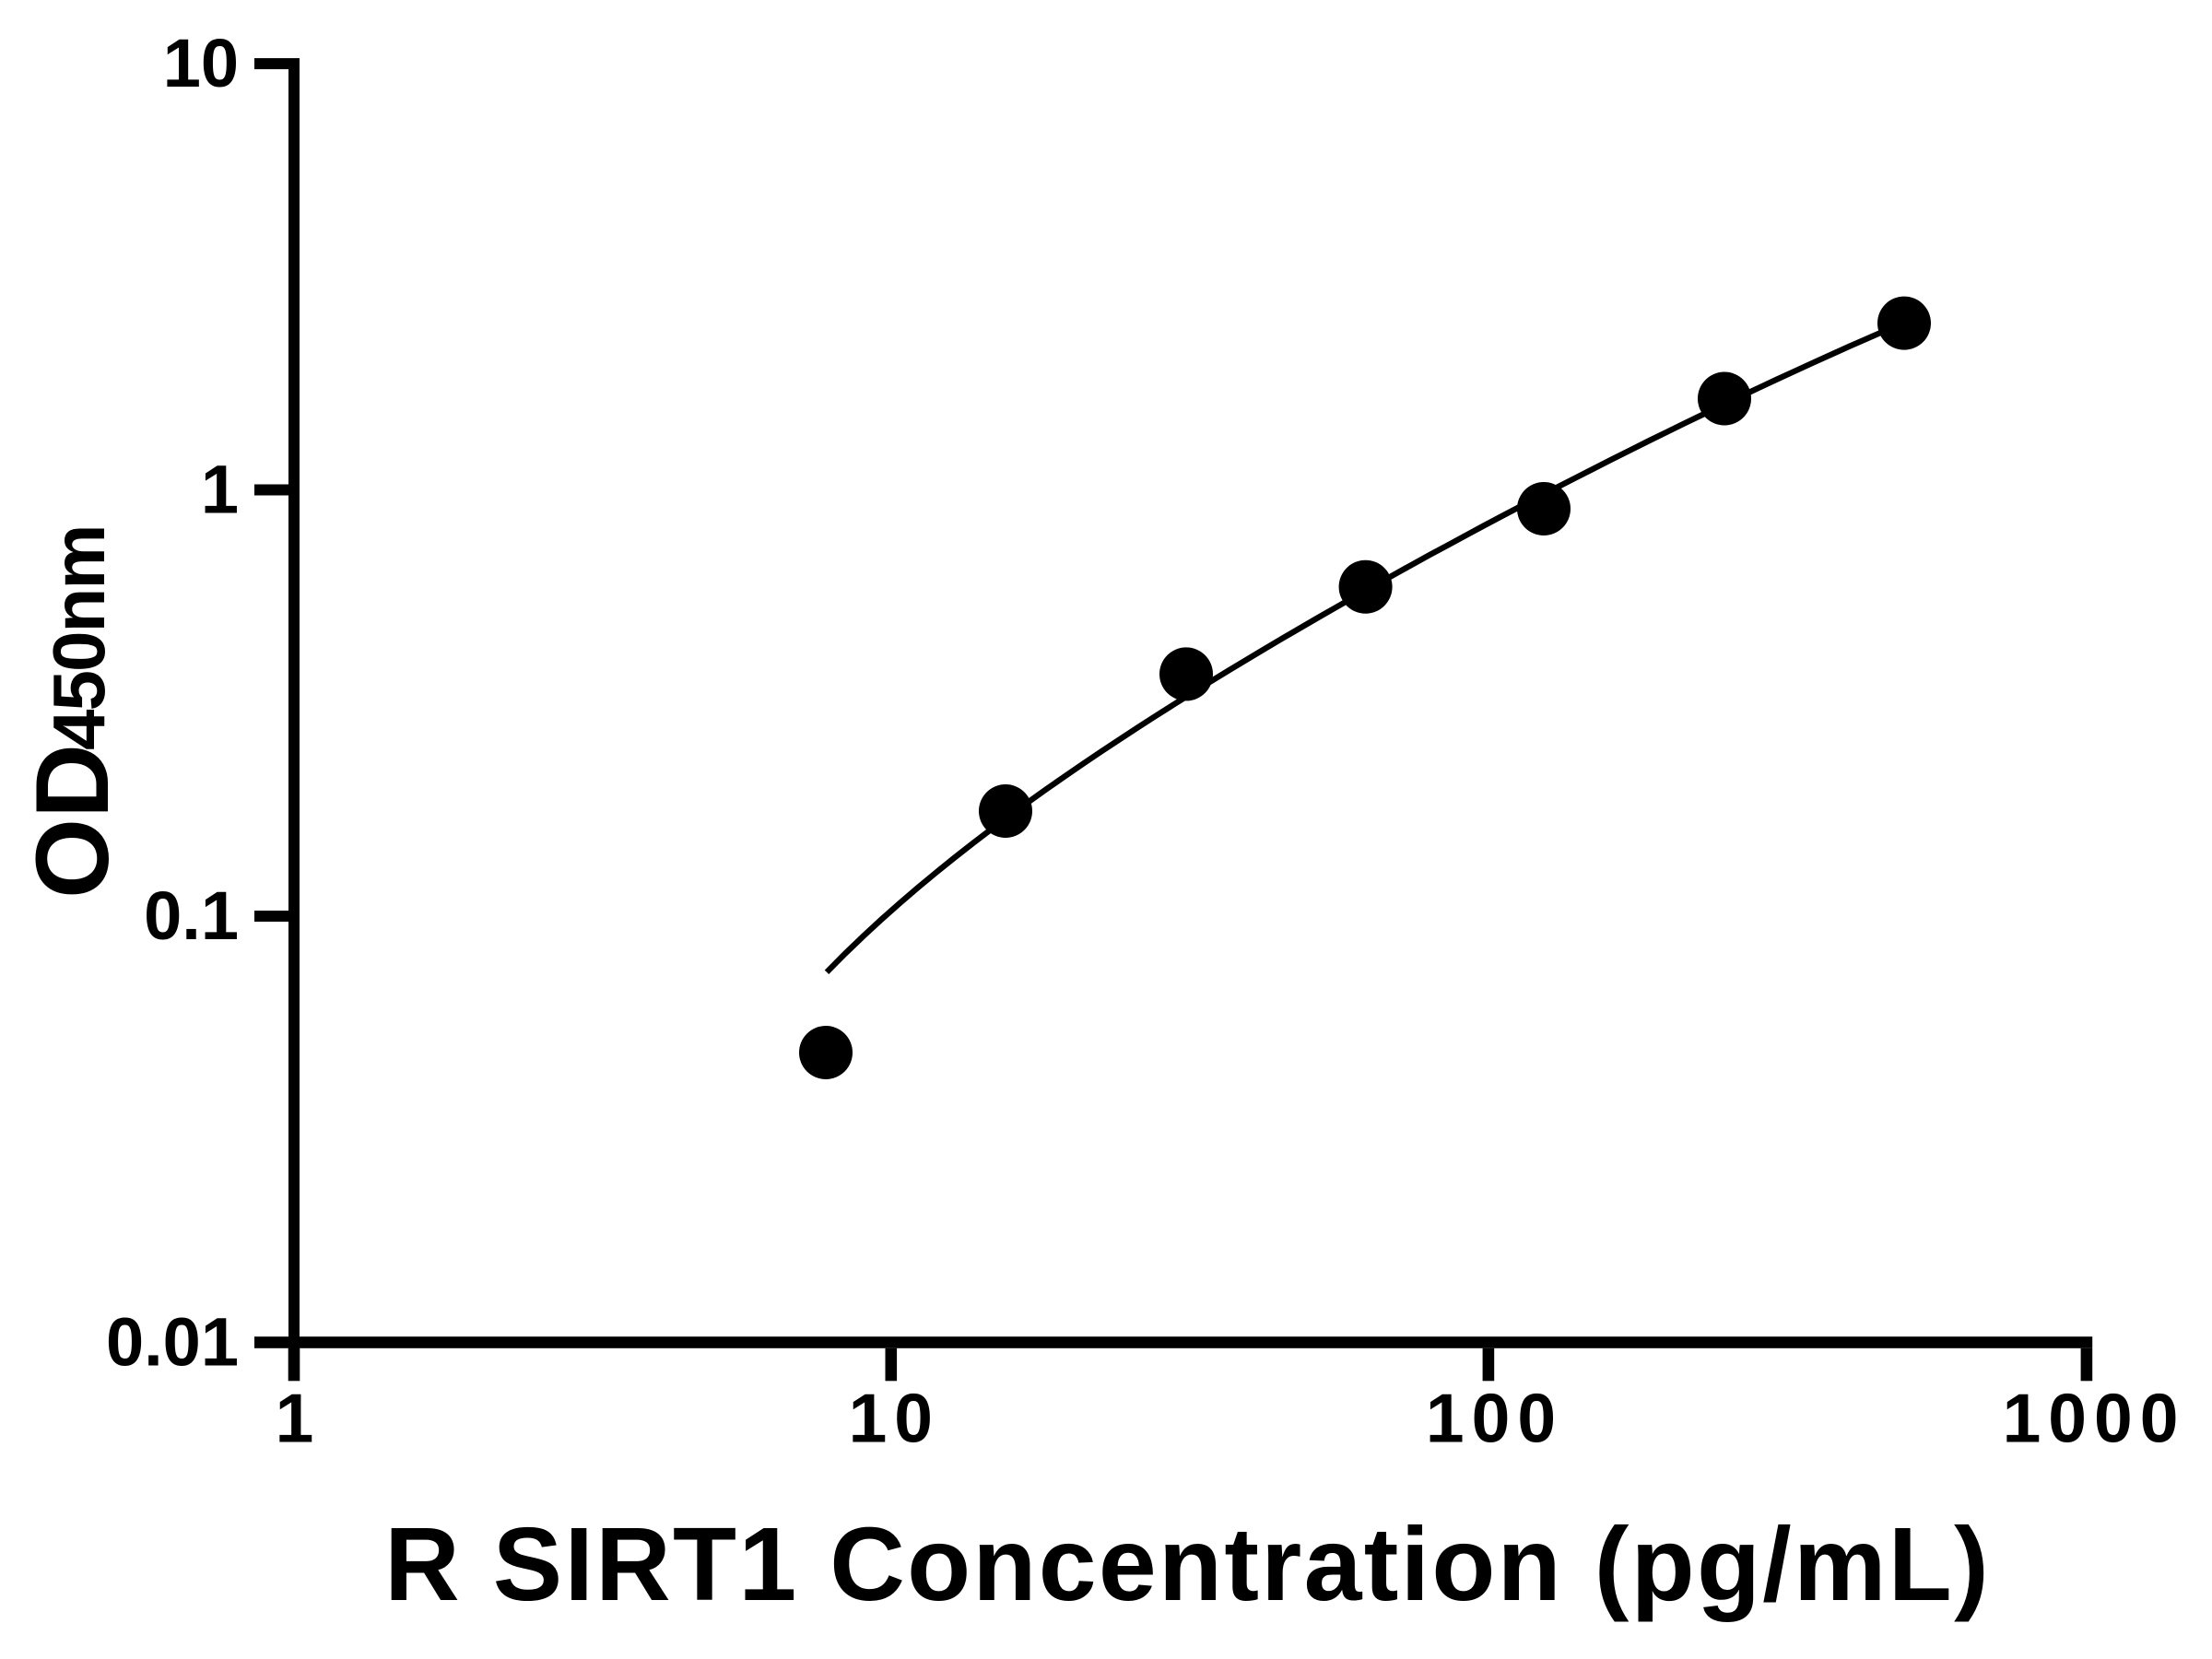  What do you see at coordinates (2094, 1418) in the screenshot?
I see `svg-text: 1000` at bounding box center [2094, 1418].